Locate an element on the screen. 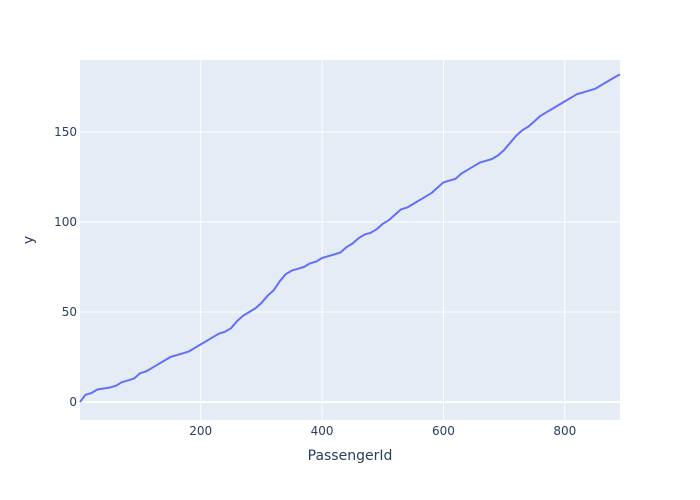 The width and height of the screenshot is (700, 500). x-tick-label: 800 is located at coordinates (564, 431).